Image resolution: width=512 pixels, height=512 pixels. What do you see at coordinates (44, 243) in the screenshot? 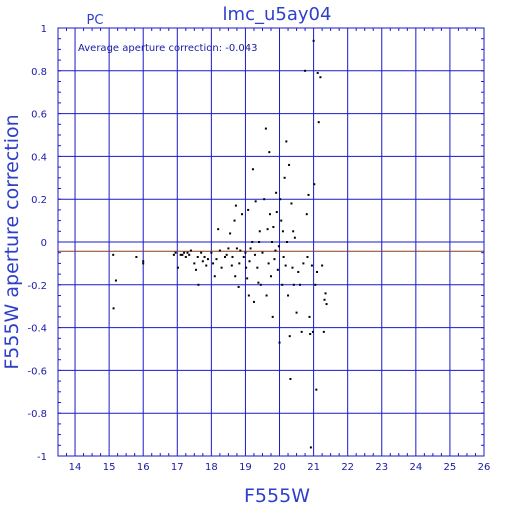
I see `y-tick-label: 0` at bounding box center [44, 243].